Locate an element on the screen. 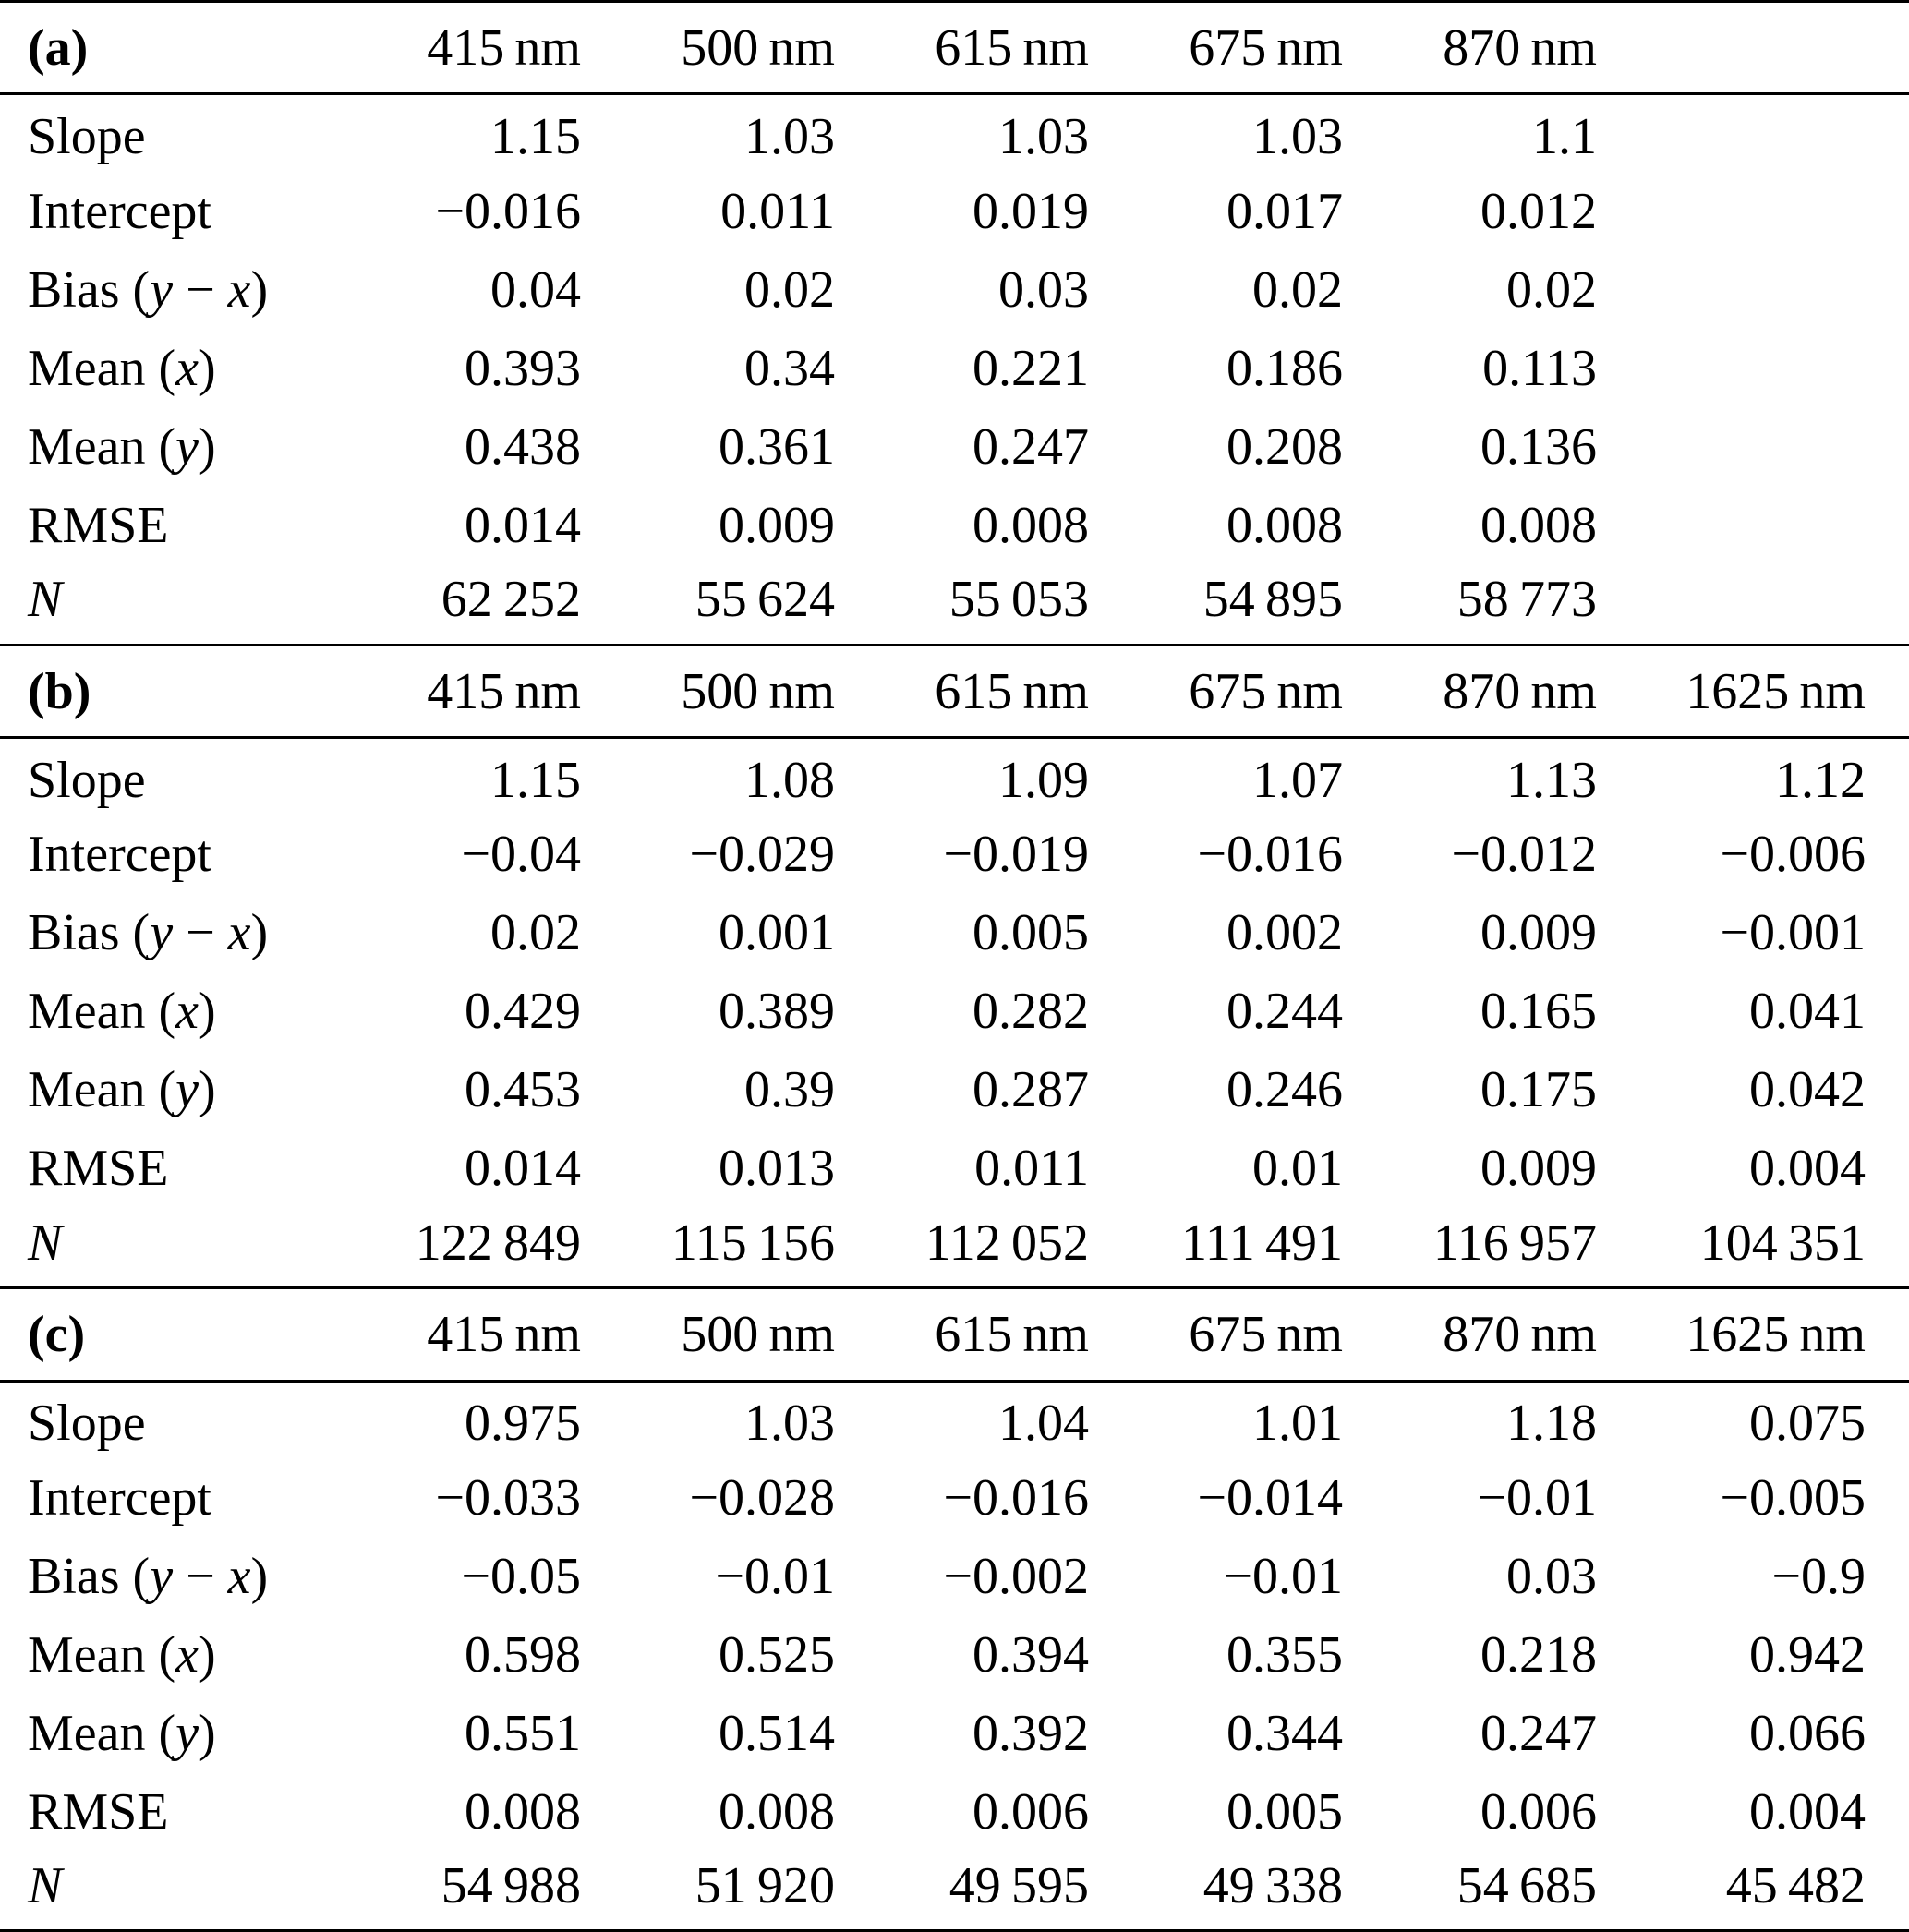 The image size is (1909, 1932). row-label-text-segment: Intercept is located at coordinates (119, 211).